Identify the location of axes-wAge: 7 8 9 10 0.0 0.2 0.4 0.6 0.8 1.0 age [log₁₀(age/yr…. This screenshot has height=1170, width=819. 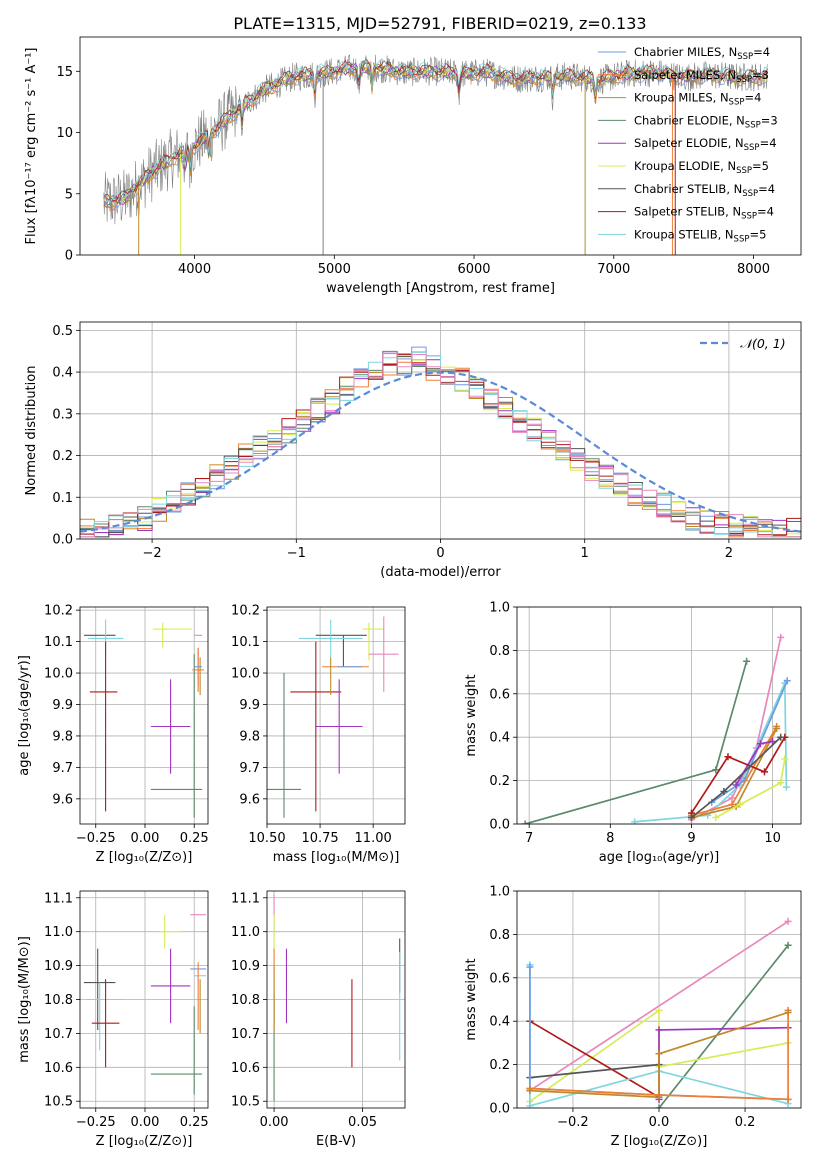
(633, 733).